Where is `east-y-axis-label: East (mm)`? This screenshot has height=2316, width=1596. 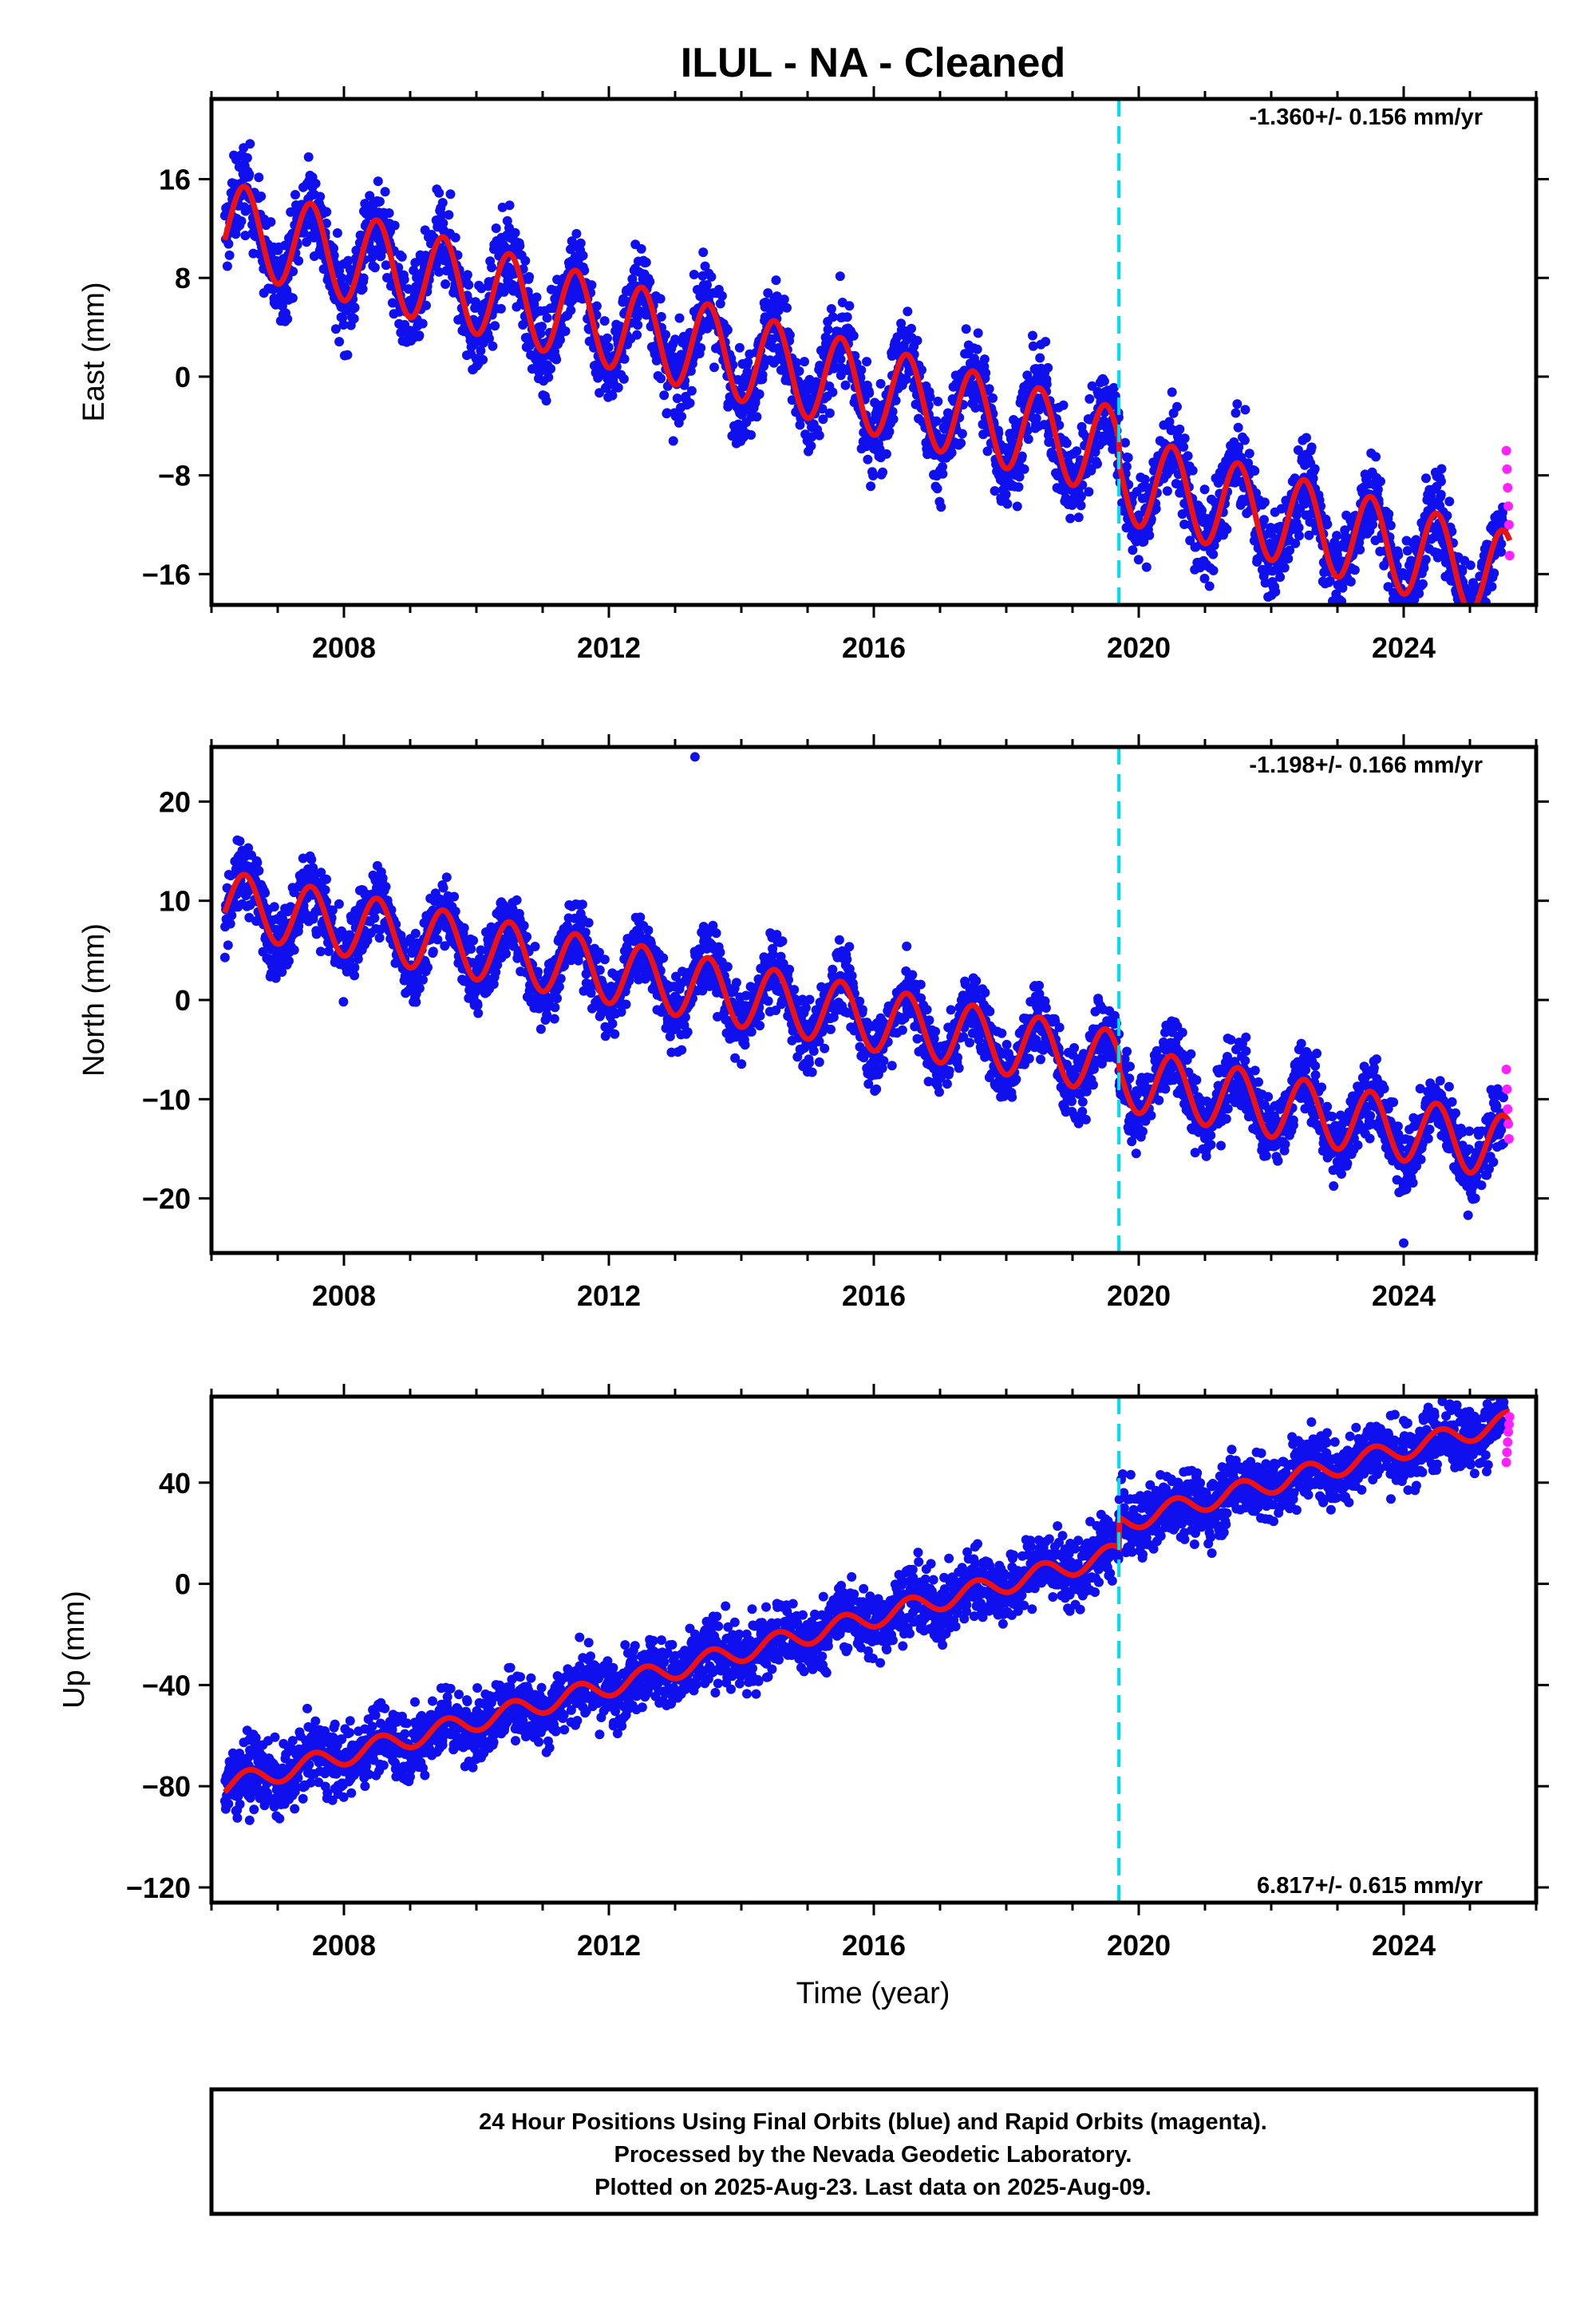
east-y-axis-label: East (mm) is located at coordinates (94, 351).